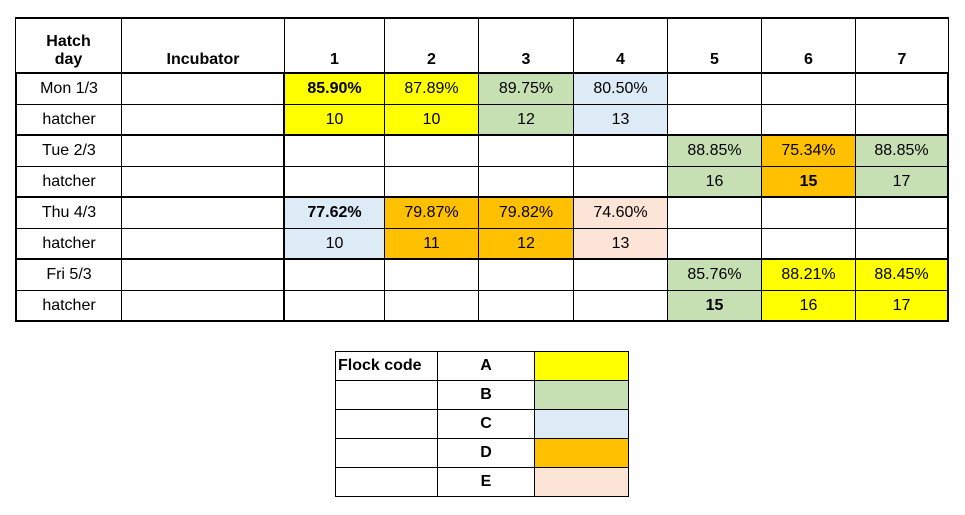 This screenshot has height=515, width=965. Describe the element at coordinates (808, 151) in the screenshot. I see `data-cell: 75.34%` at that location.